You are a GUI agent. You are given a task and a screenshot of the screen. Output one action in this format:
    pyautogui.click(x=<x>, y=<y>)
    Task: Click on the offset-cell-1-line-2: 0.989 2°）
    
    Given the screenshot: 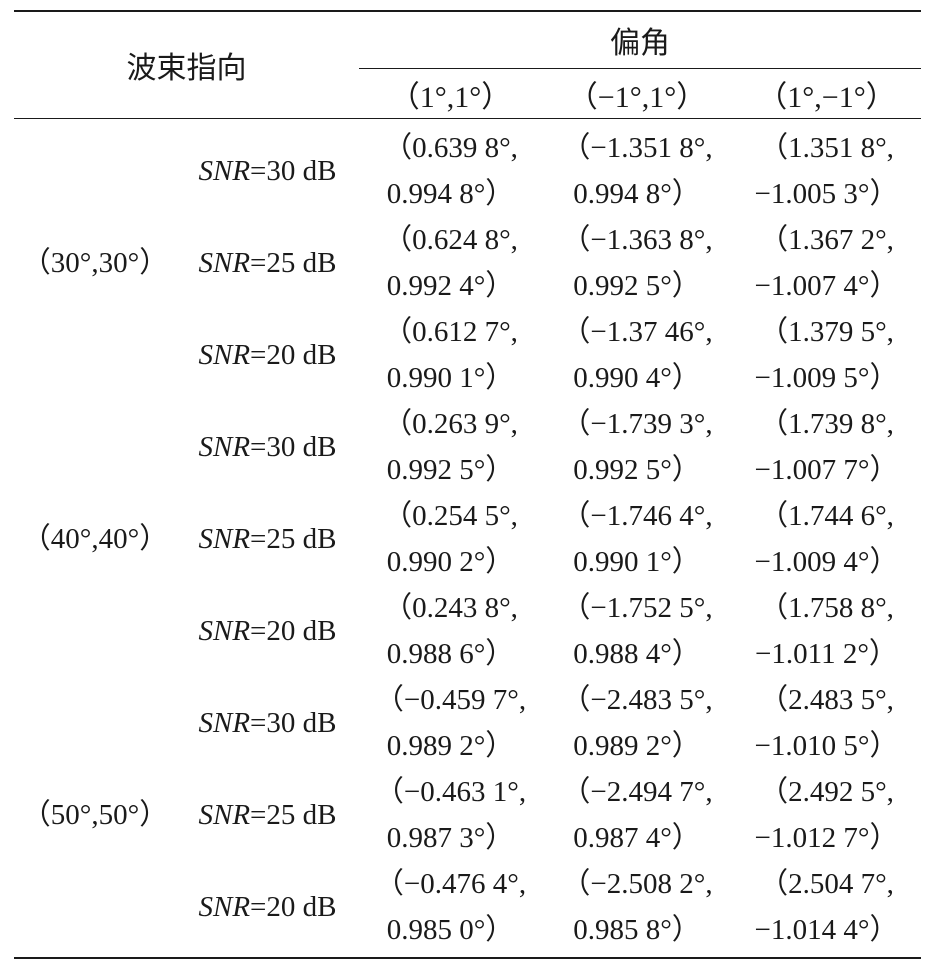 What is the action you would take?
    pyautogui.click(x=450, y=746)
    